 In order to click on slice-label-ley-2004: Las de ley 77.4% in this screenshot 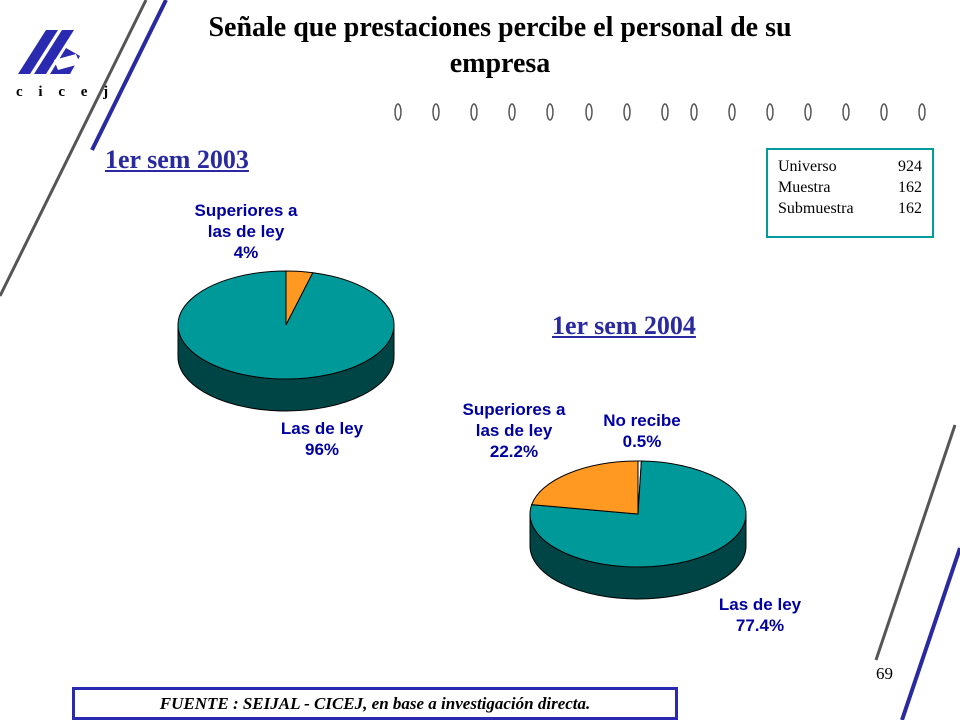, I will do `click(760, 615)`.